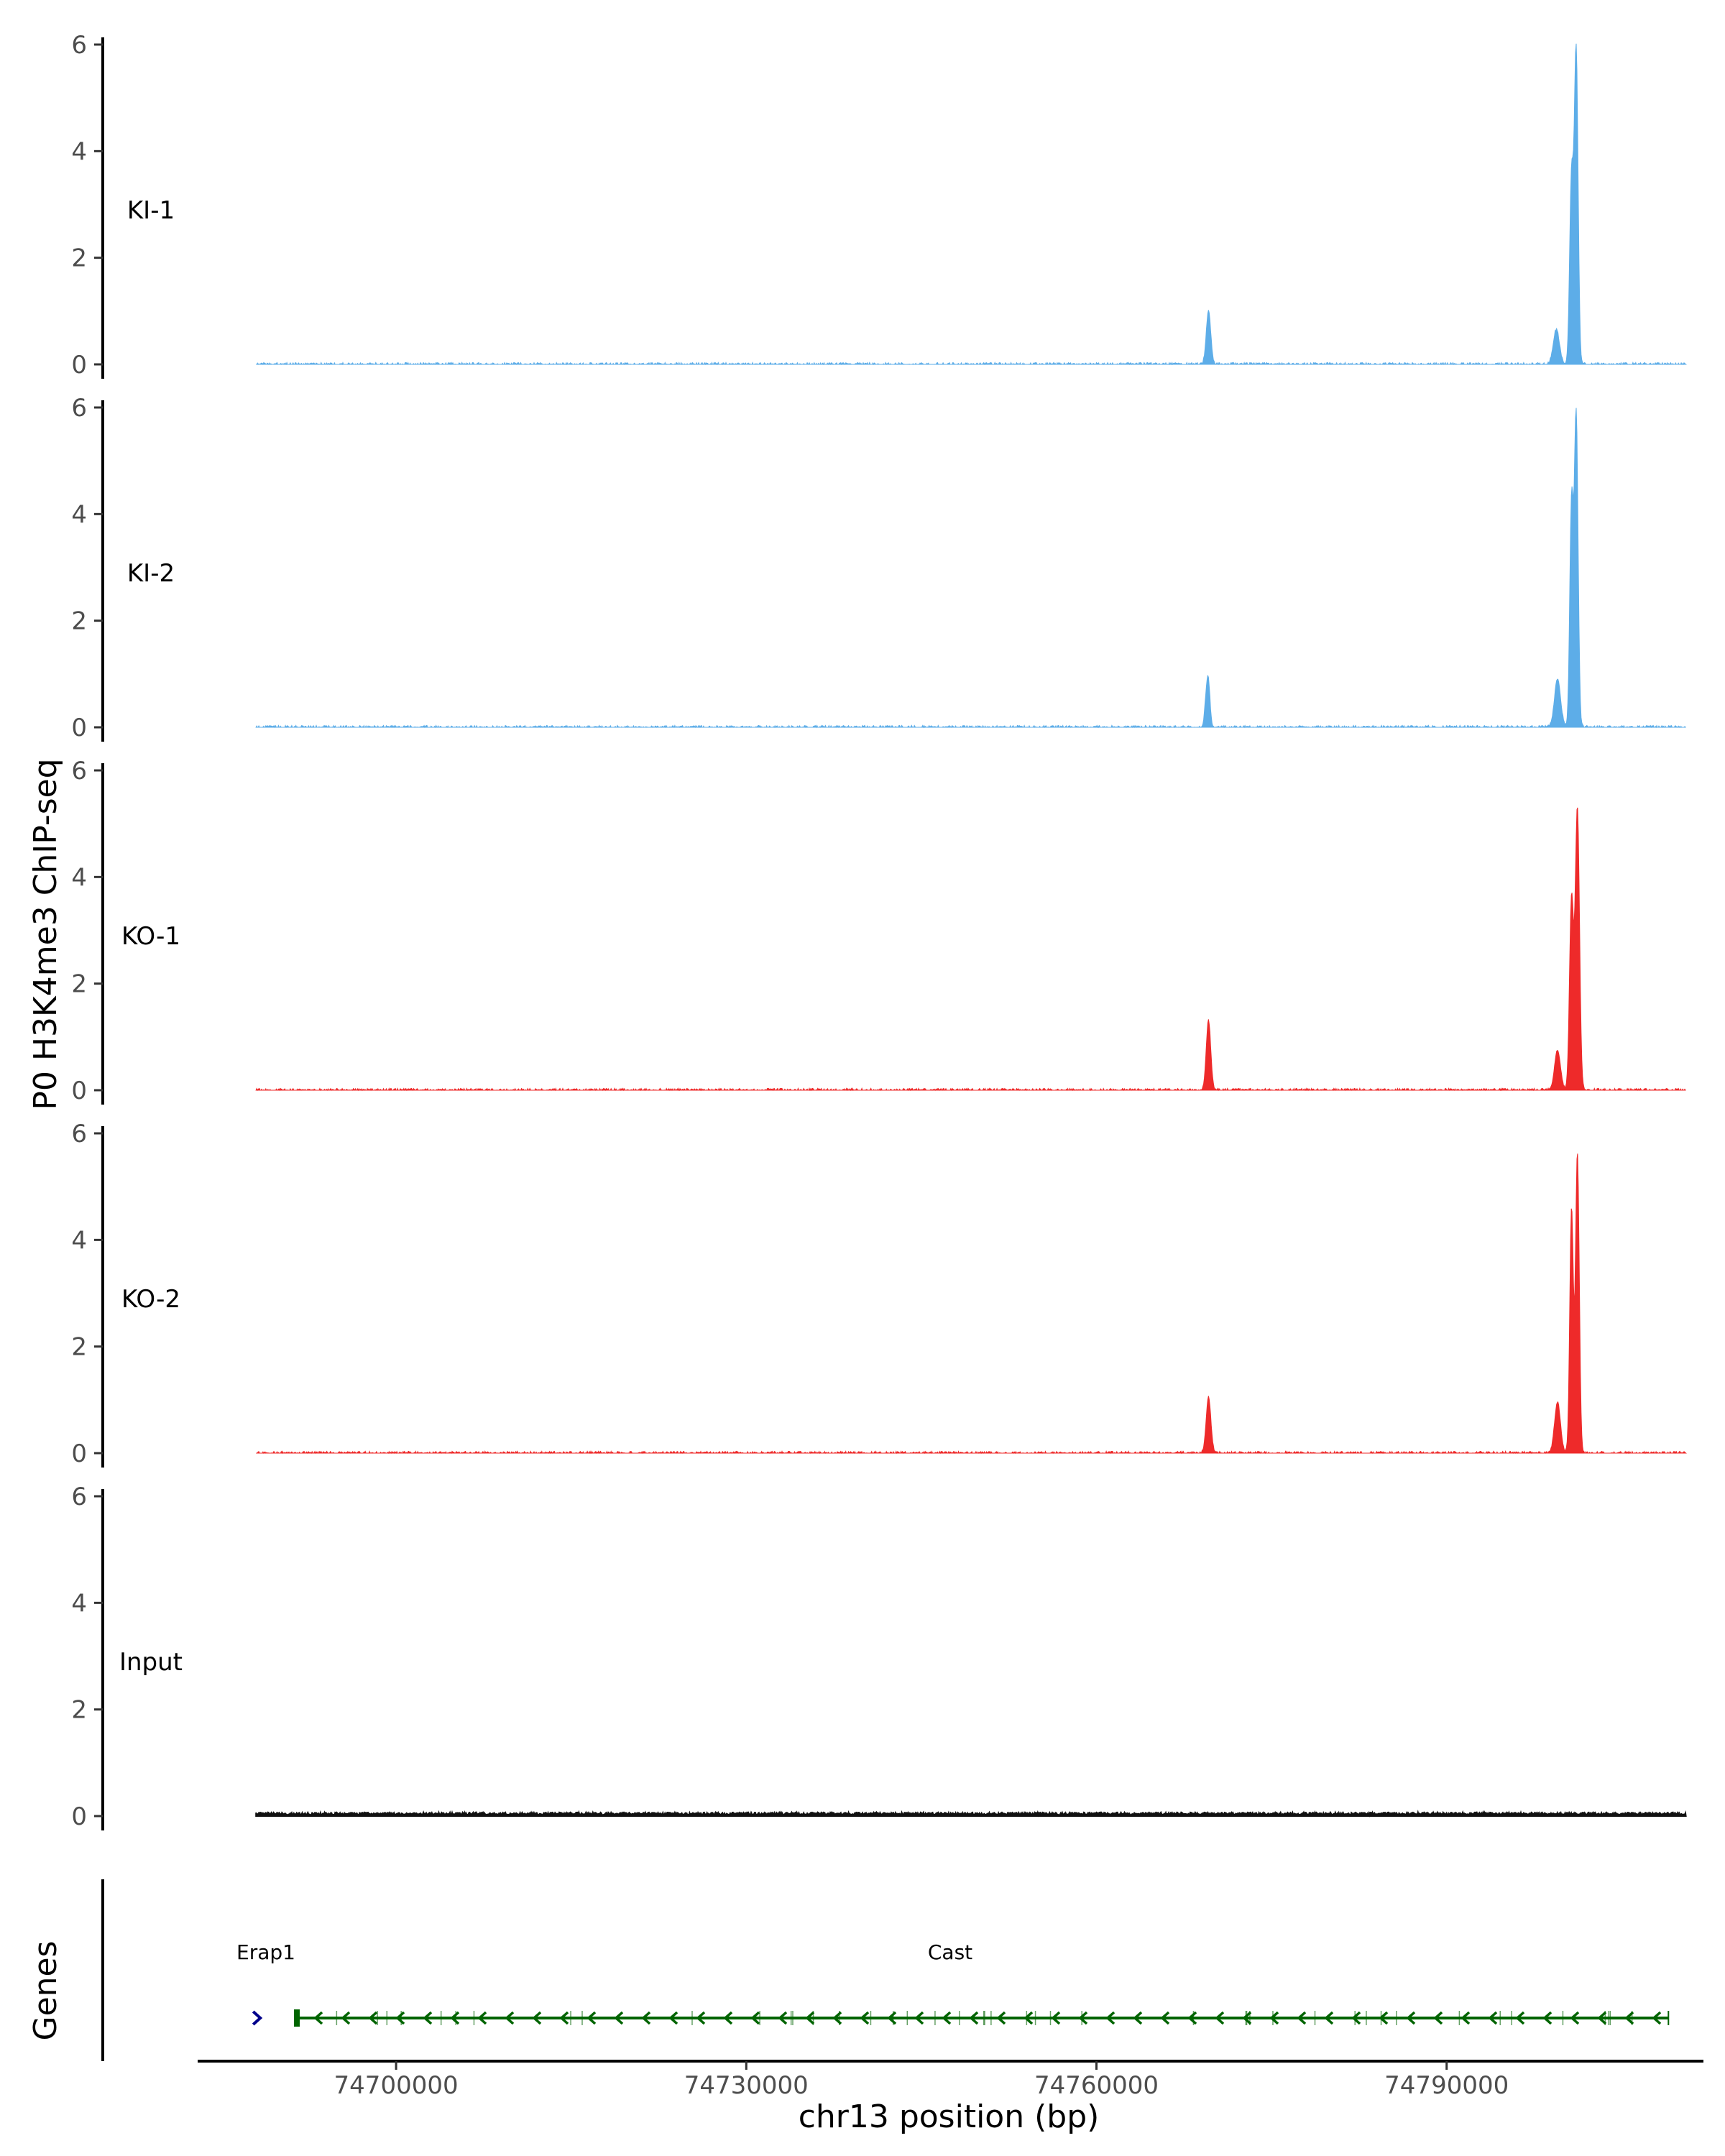 The width and height of the screenshot is (1725, 2156). What do you see at coordinates (265, 1983) in the screenshot?
I see `gene-erap1: Erap1` at bounding box center [265, 1983].